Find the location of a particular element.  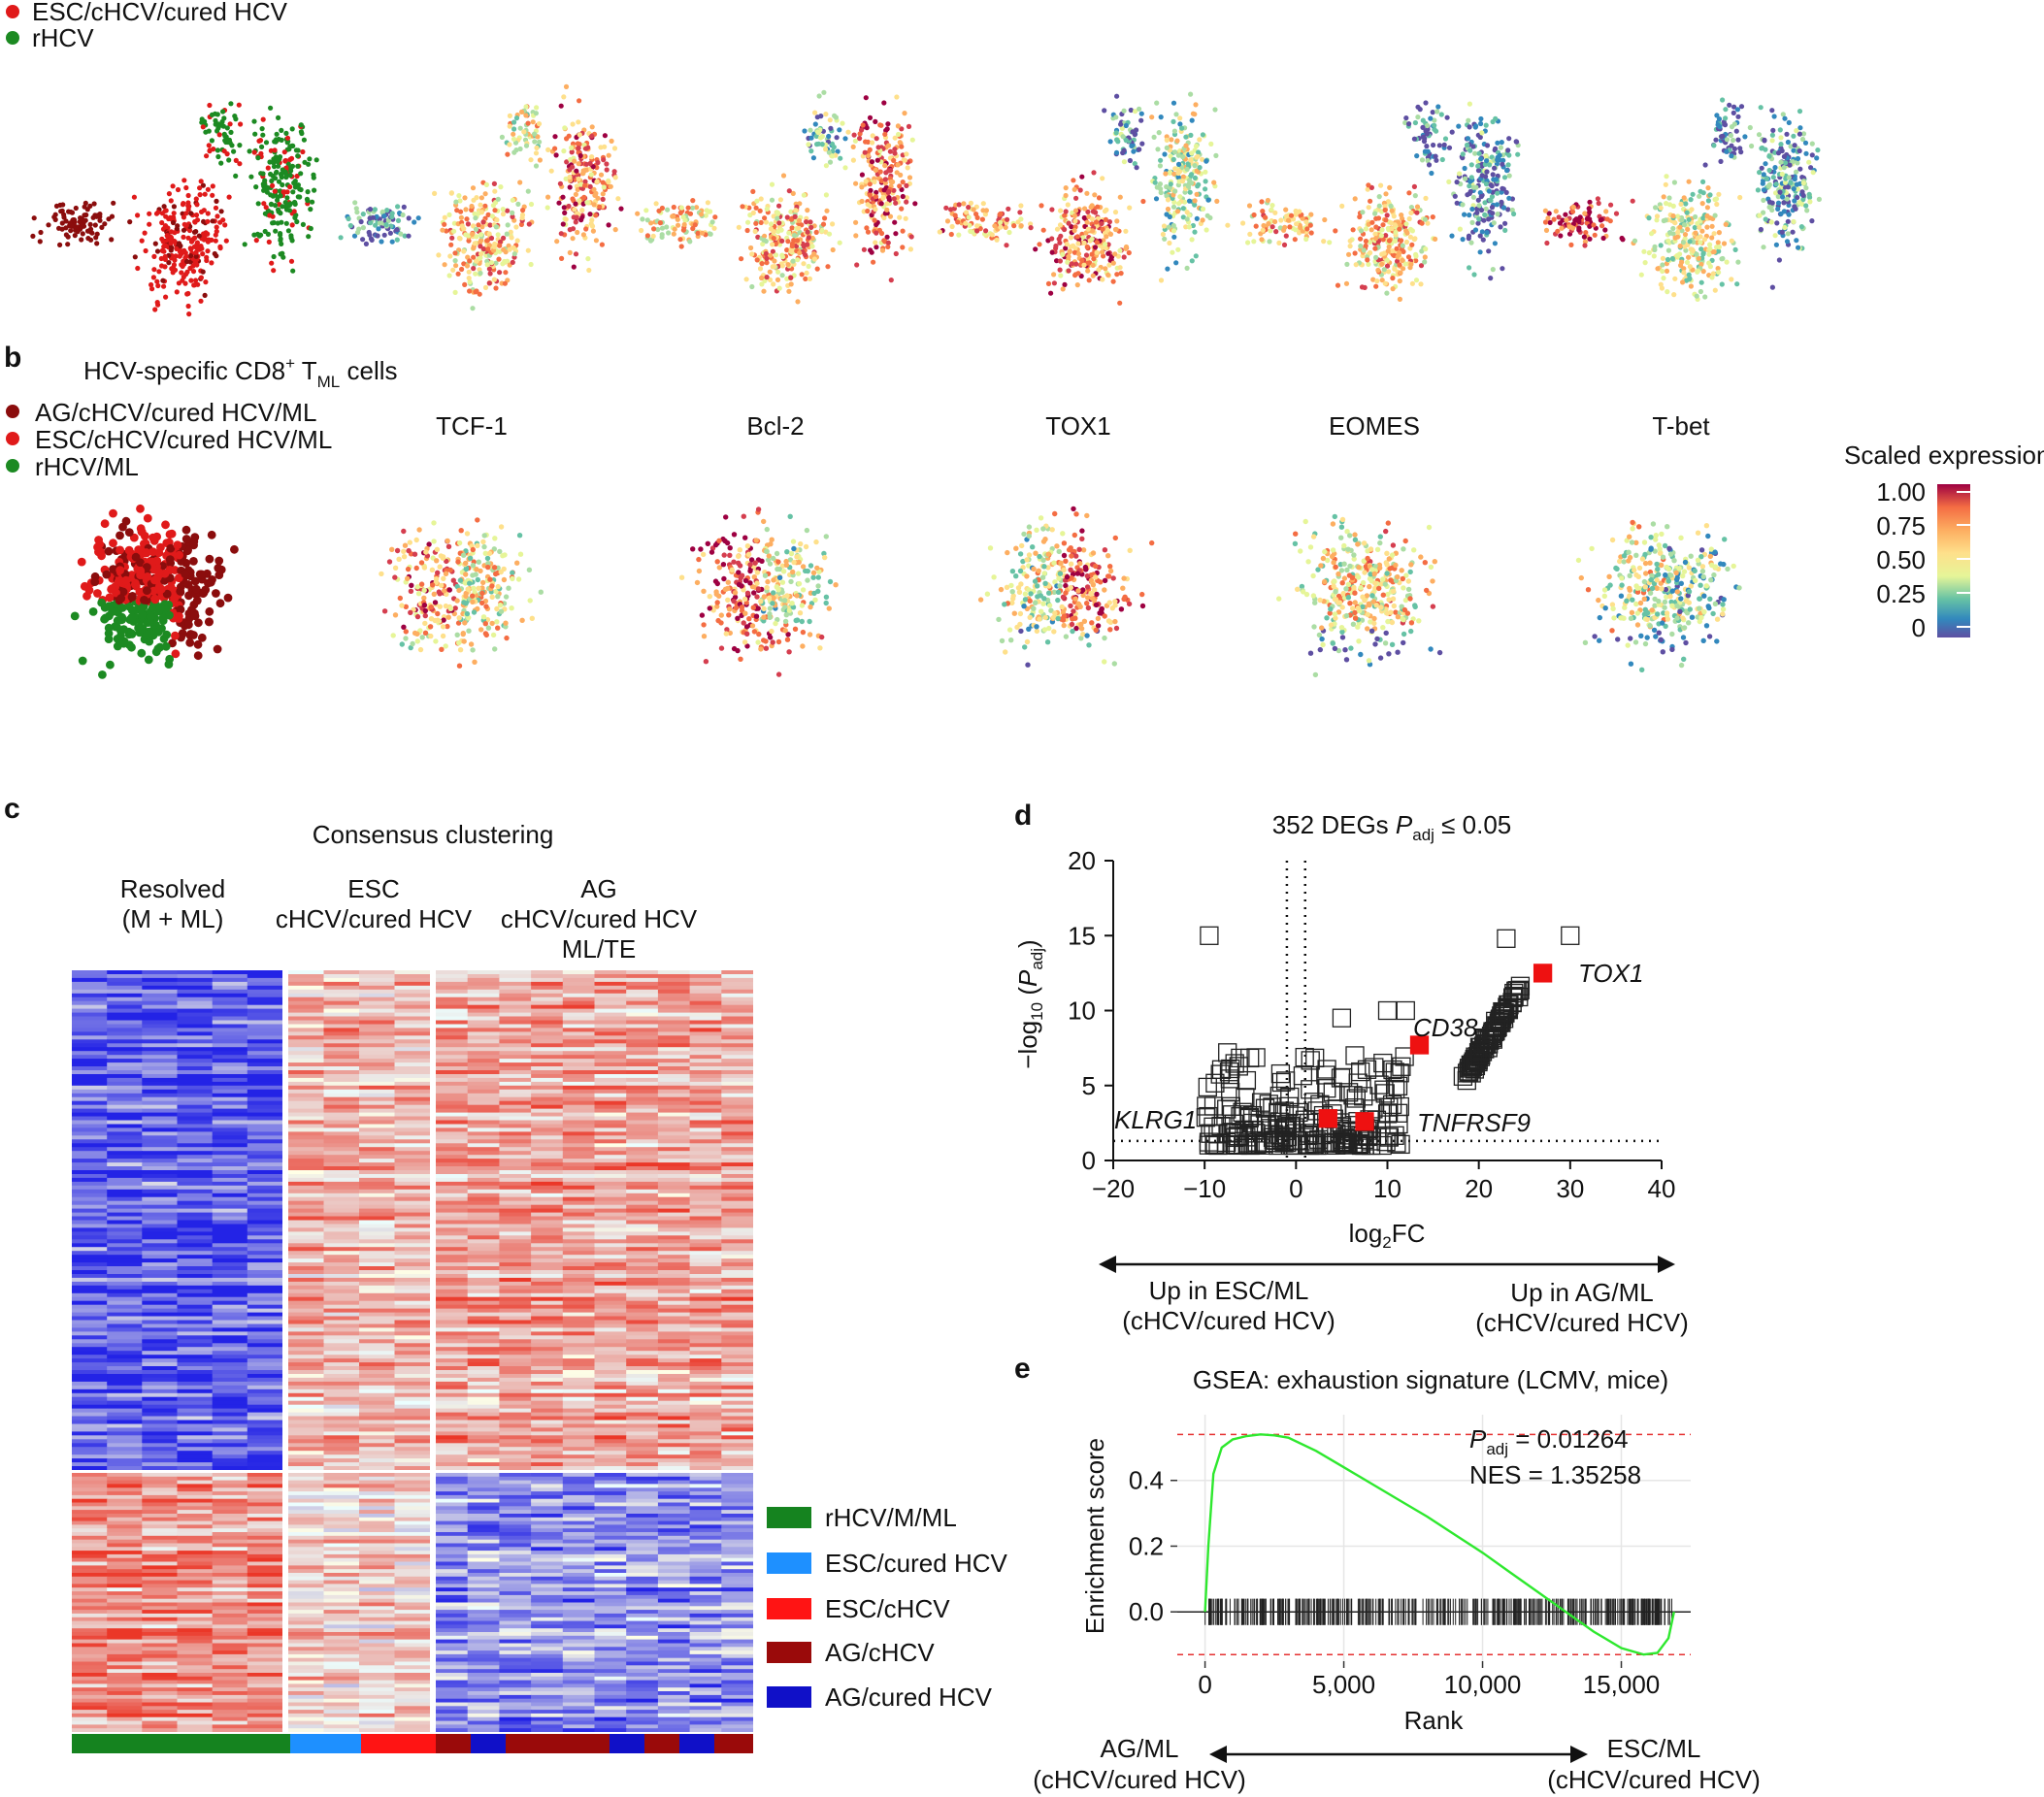

title-b-mid: T is located at coordinates (306, 370).